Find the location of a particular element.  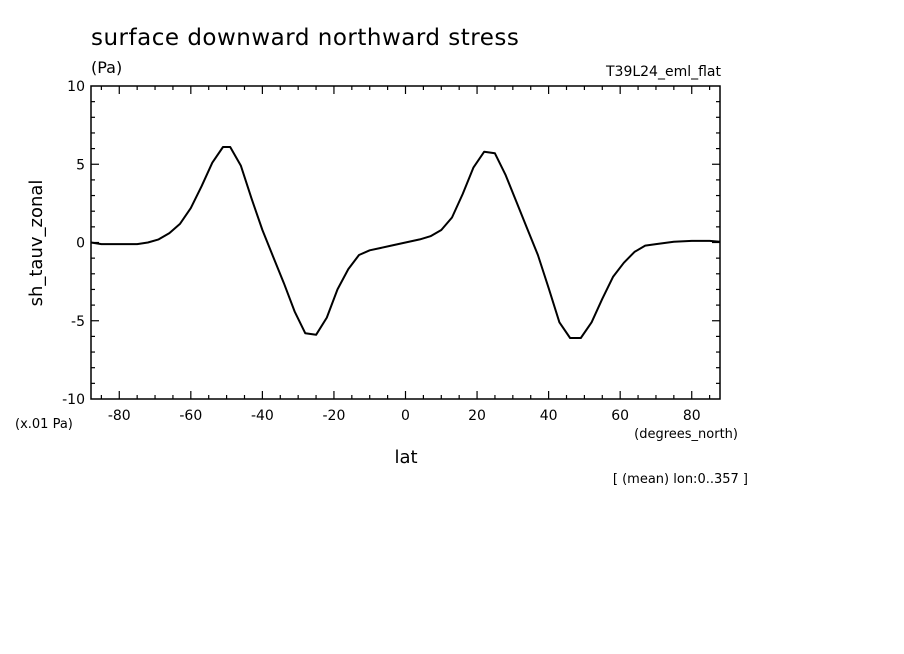

chart-title: surface downward northward stress is located at coordinates (305, 38).